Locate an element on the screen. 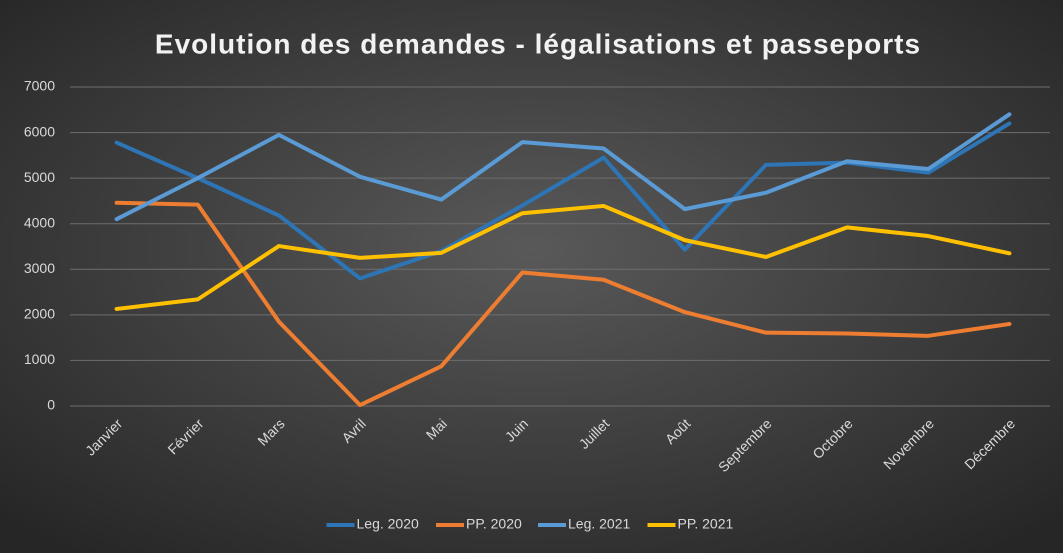 The image size is (1063, 553). y-tick-label: 0 is located at coordinates (51, 405).